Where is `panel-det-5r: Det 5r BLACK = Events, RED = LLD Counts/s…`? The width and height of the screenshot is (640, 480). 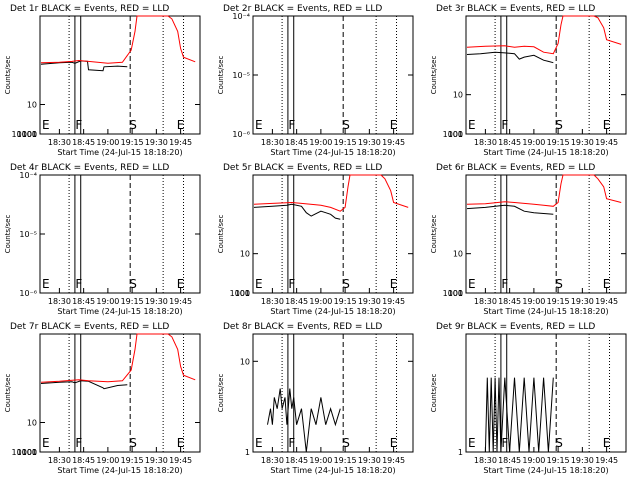 panel-det-5r: Det 5r BLACK = Events, RED = LLD Counts/s… is located at coordinates (315, 239).